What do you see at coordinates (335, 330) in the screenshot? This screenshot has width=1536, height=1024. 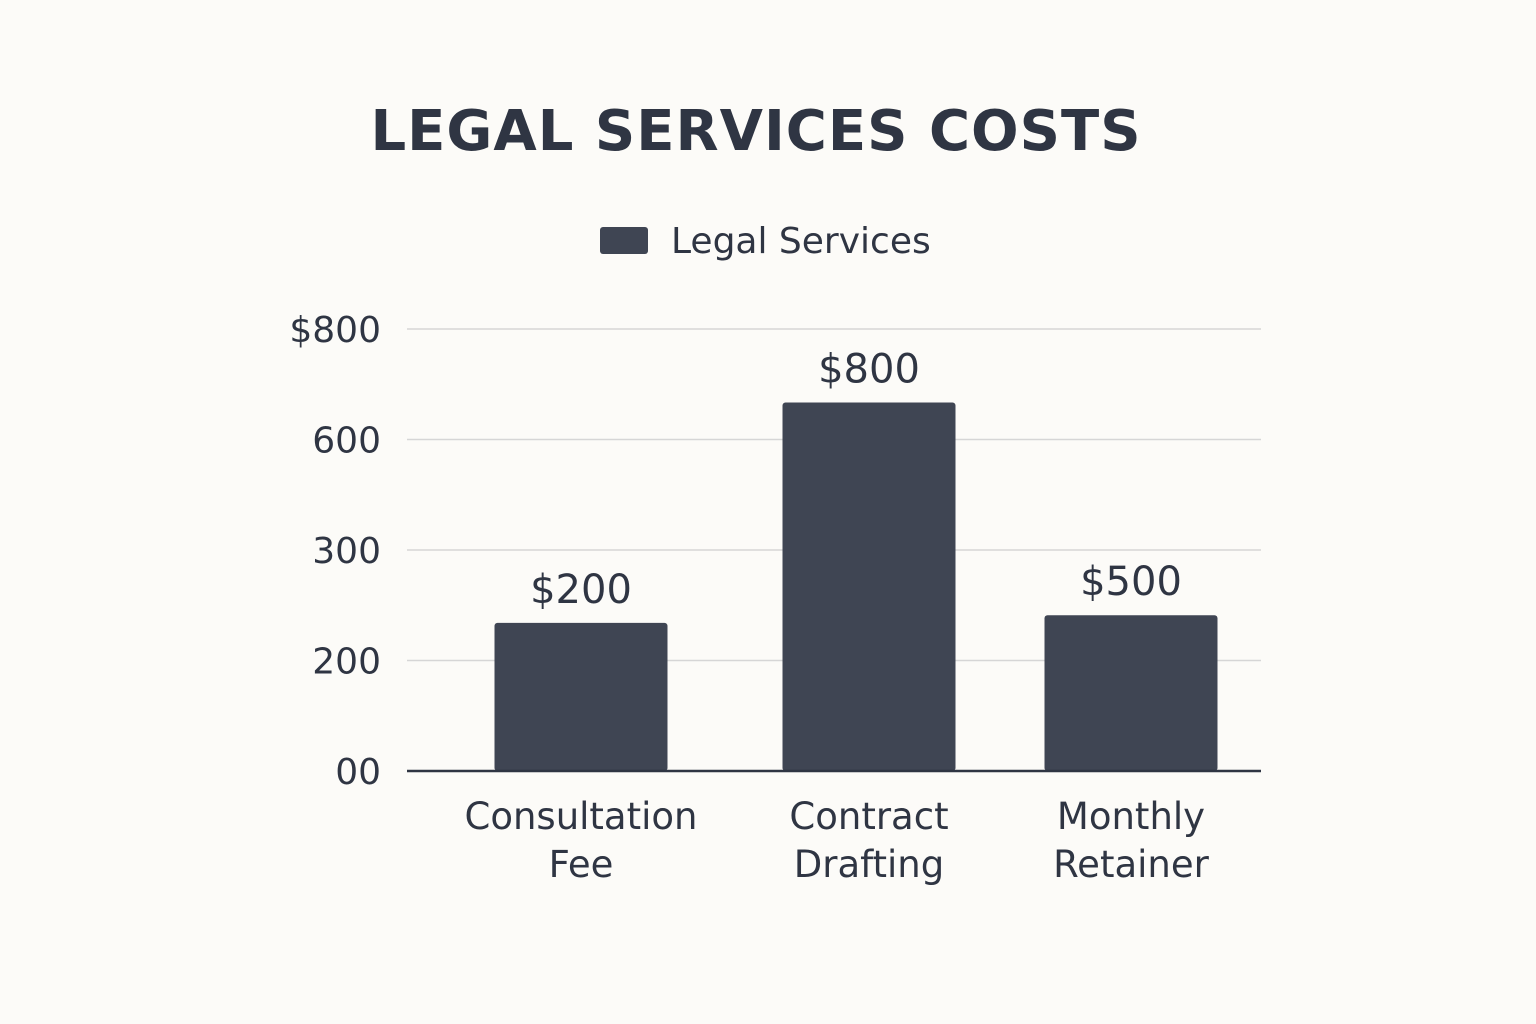 I see `y-tick-label: $800` at bounding box center [335, 330].